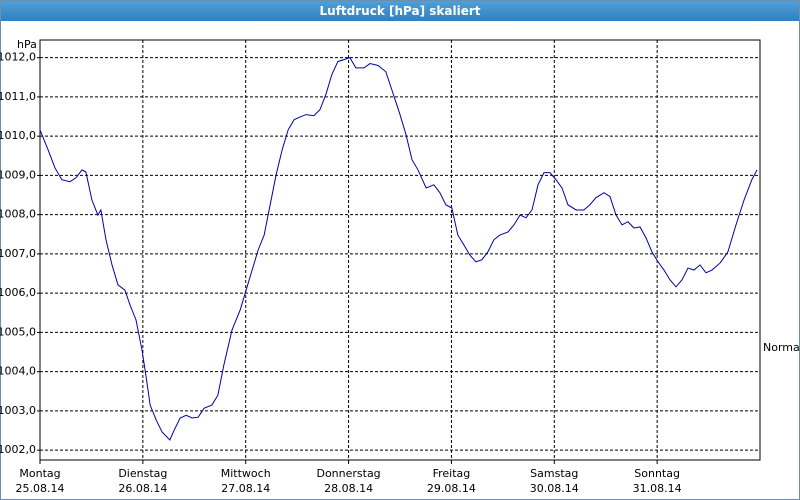 Image resolution: width=800 pixels, height=500 pixels. I want to click on x-tick-date: 31.08.14, so click(657, 488).